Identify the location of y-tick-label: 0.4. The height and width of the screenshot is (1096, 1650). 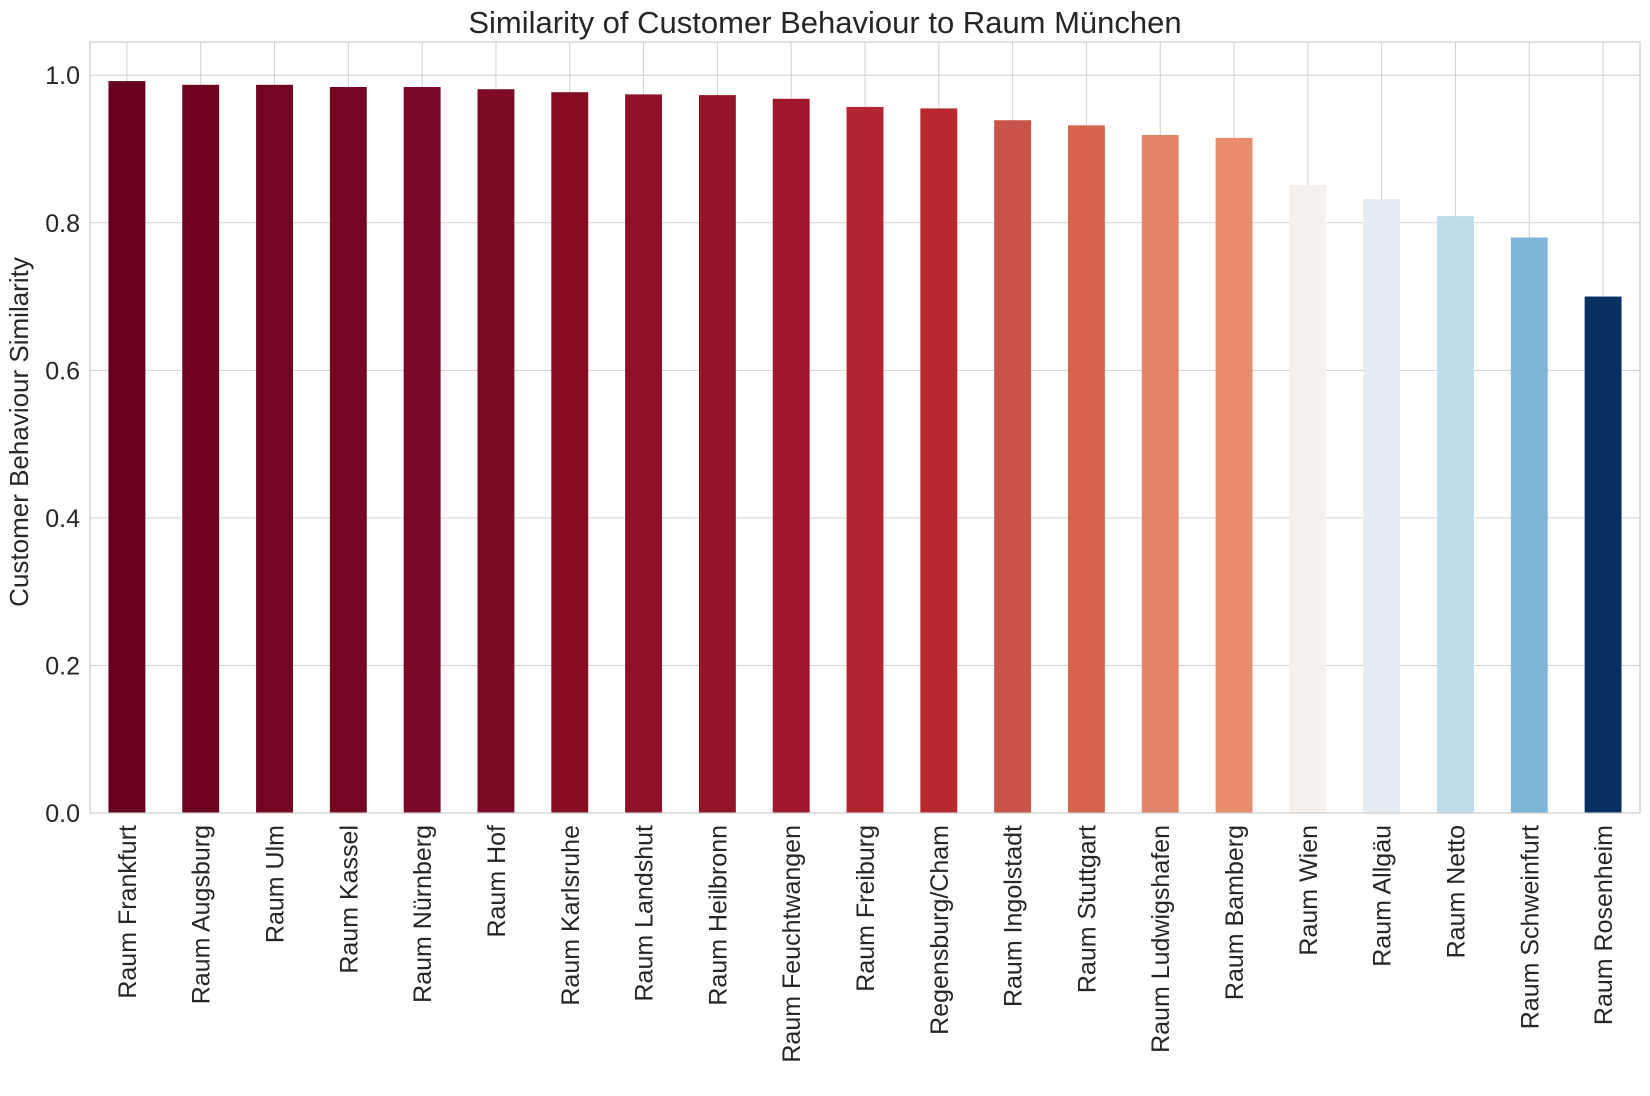
(62, 519).